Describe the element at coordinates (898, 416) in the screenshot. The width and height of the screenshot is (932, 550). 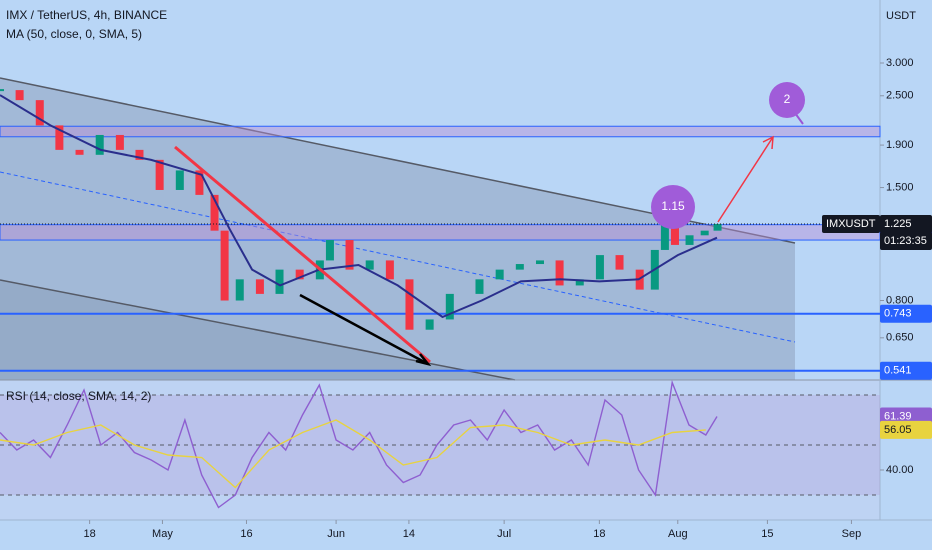
I see `rsi-last-label: 61.39` at that location.